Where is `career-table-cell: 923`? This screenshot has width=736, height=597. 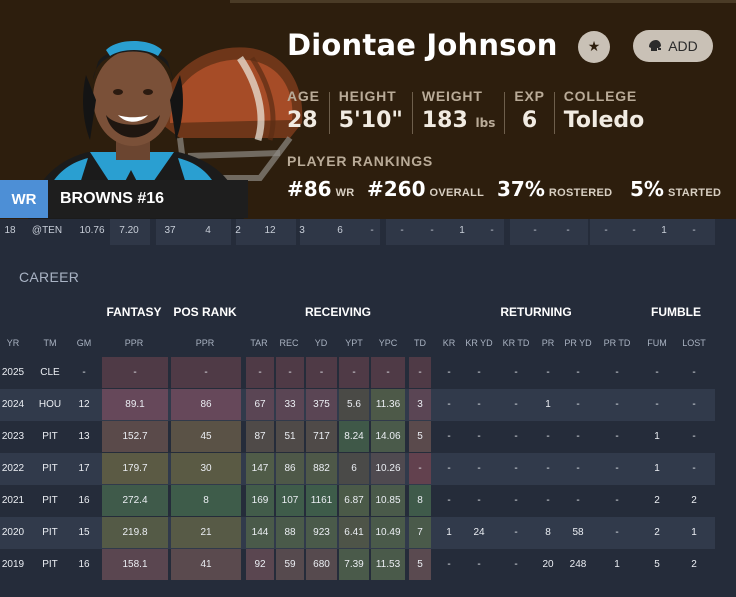
career-table-cell: 923 is located at coordinates (321, 532).